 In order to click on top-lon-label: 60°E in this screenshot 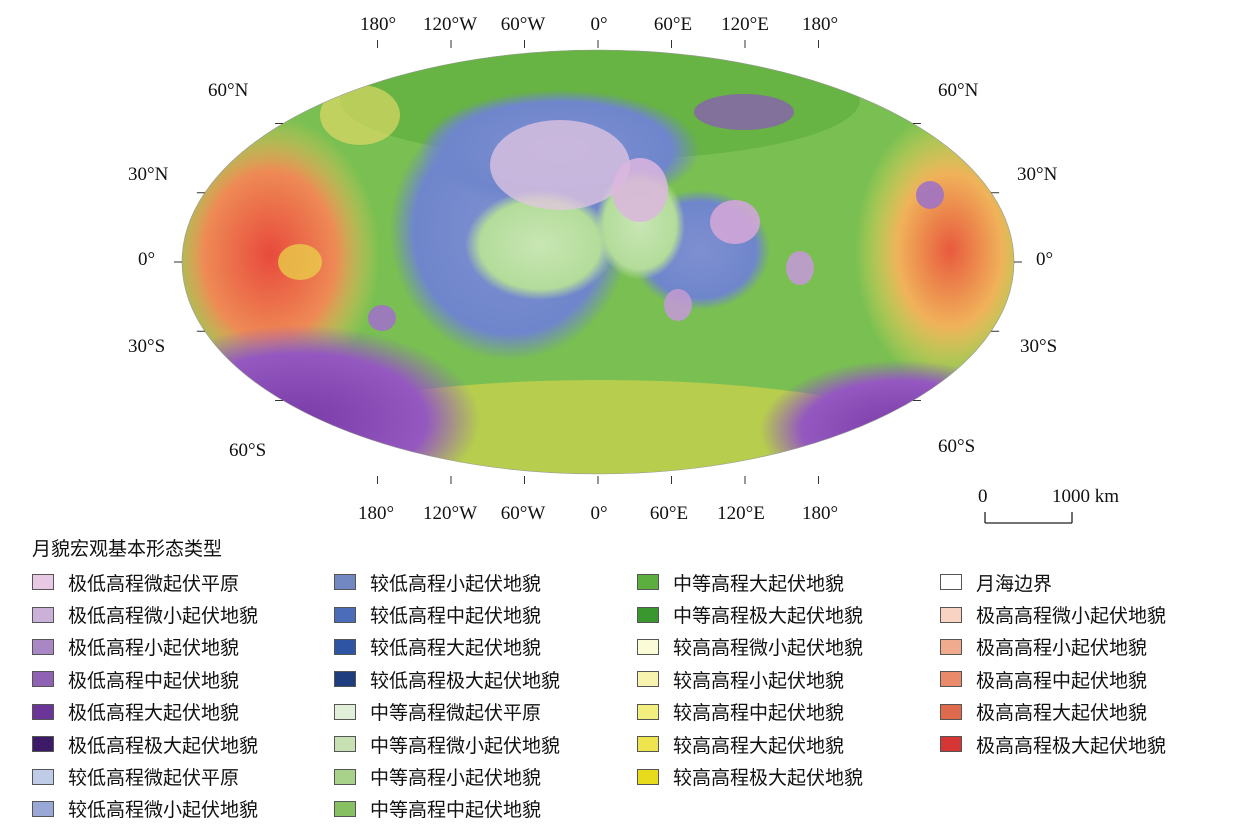, I will do `click(673, 24)`.